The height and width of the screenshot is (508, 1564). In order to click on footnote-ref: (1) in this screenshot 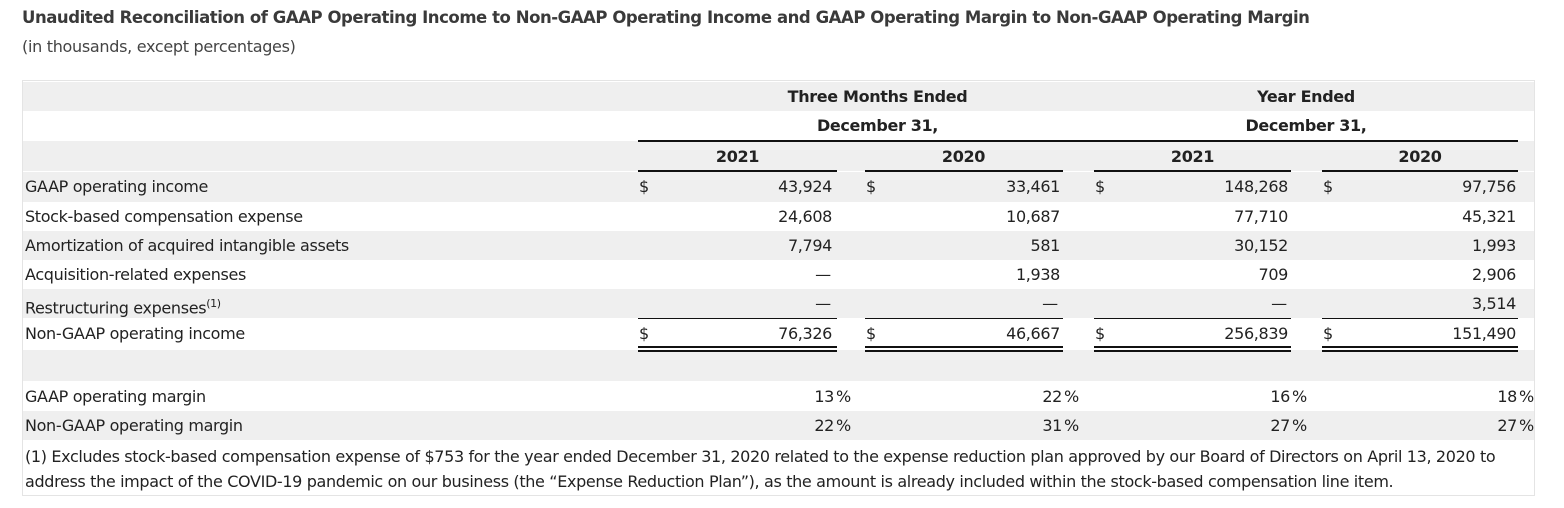, I will do `click(213, 303)`.